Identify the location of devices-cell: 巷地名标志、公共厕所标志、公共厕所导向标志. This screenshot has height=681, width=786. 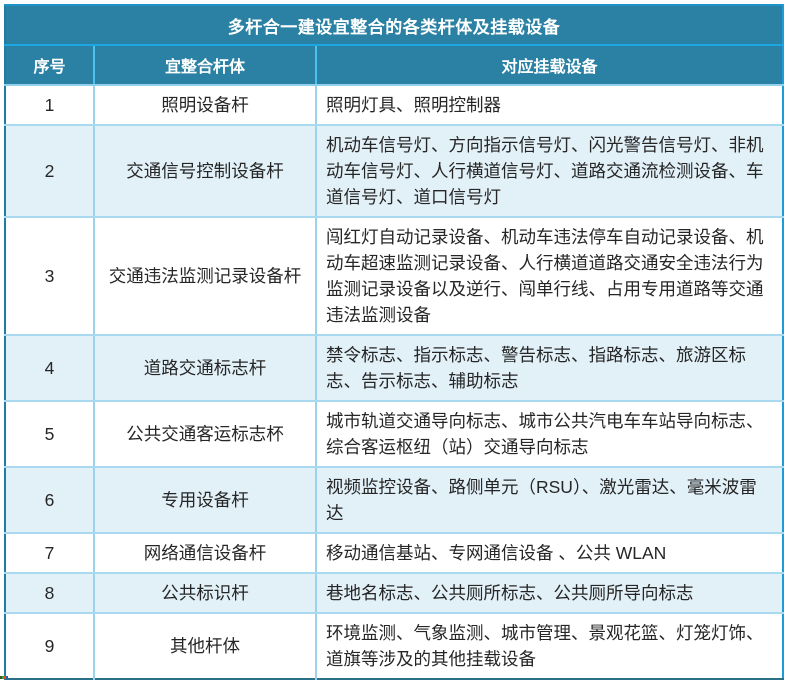
(549, 593).